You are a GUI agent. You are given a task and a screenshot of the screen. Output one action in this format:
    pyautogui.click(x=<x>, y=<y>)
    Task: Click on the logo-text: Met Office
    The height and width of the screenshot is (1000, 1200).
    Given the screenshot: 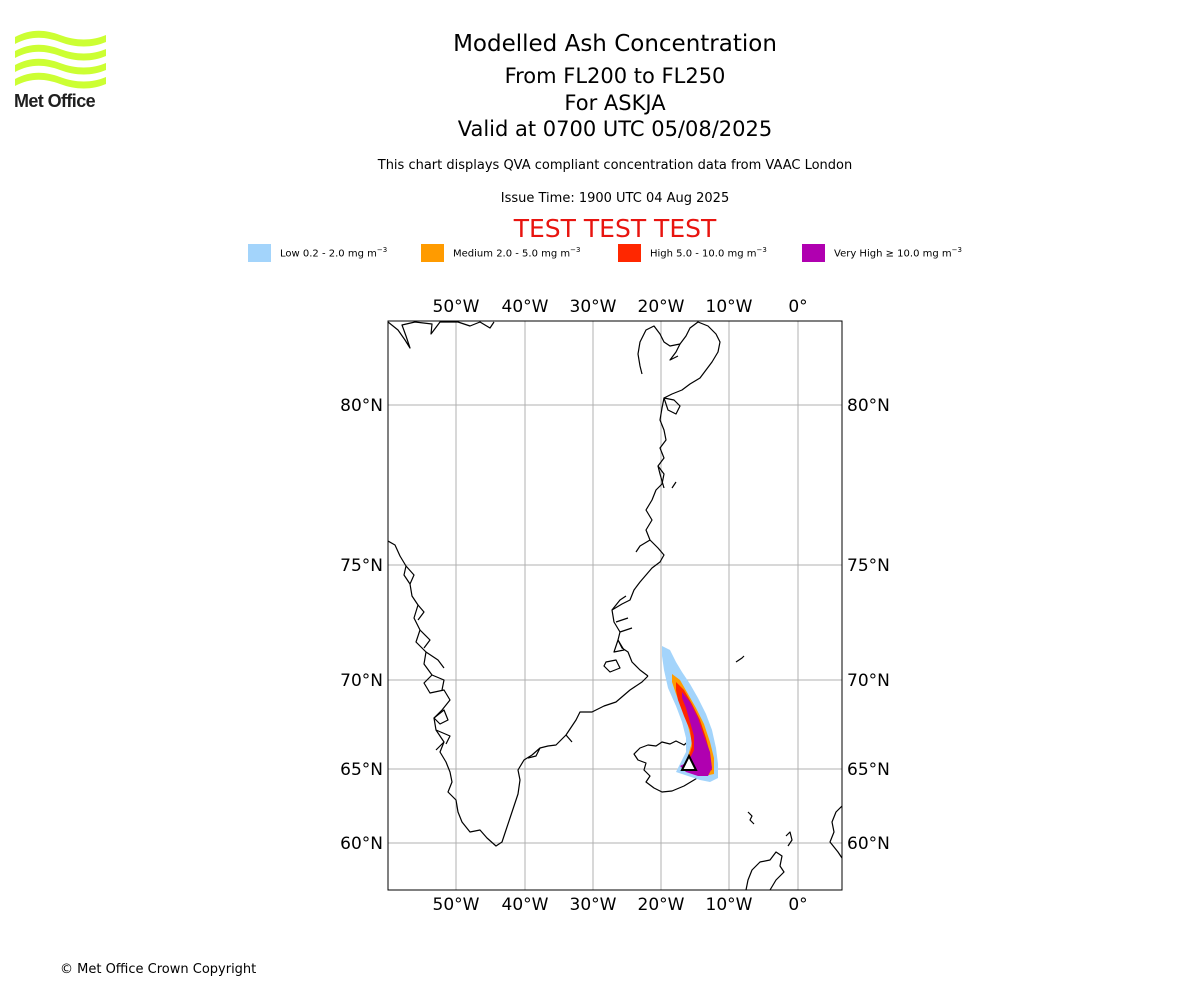 What is the action you would take?
    pyautogui.click(x=55, y=101)
    